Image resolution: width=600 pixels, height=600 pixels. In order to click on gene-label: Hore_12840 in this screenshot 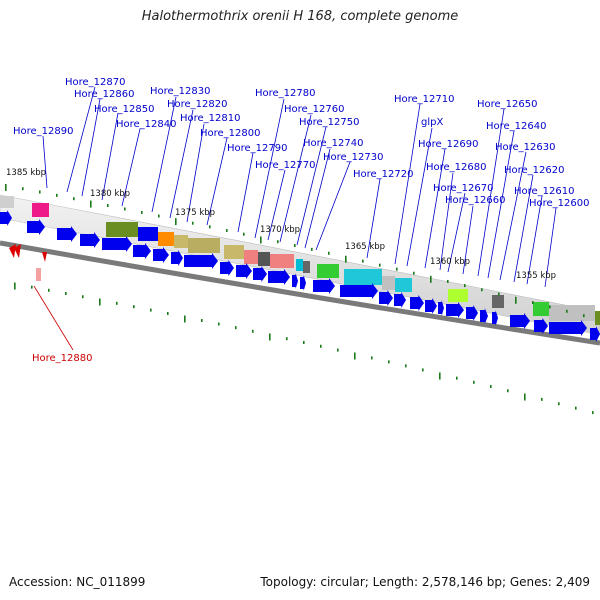, I will do `click(146, 124)`.